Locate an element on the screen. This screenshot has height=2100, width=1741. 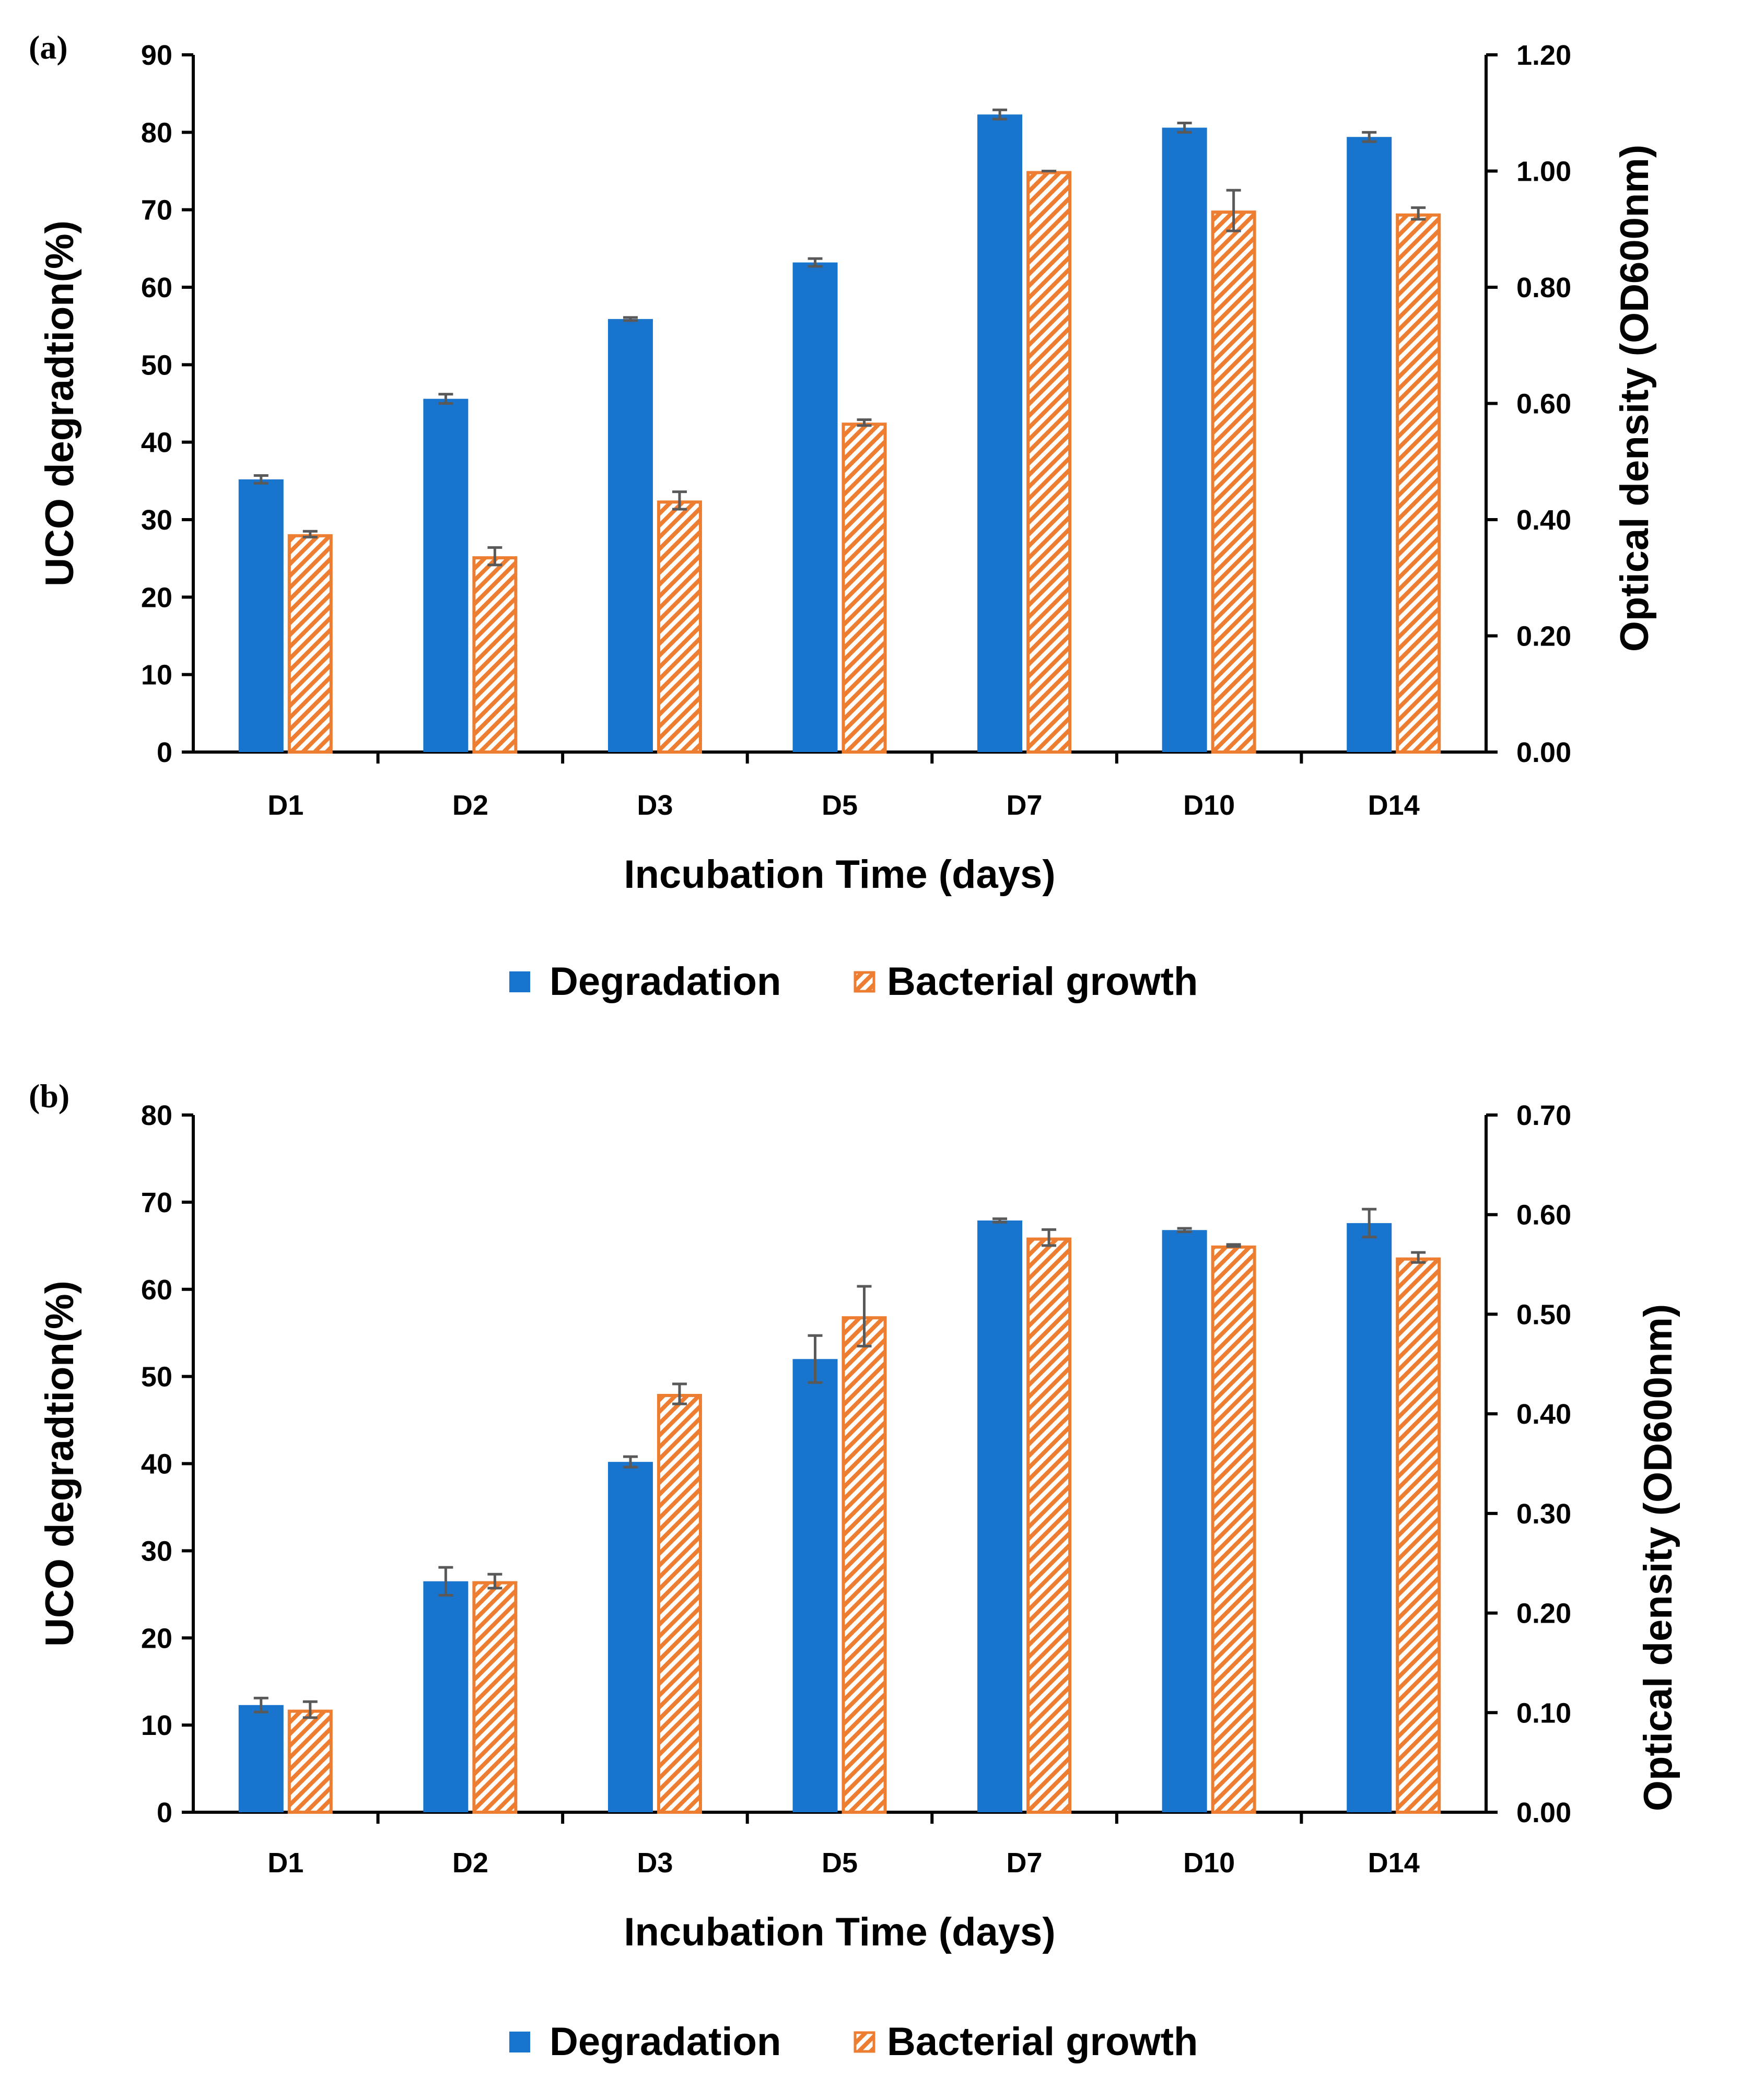
y2-tick-label: 0.10 is located at coordinates (1544, 1713).